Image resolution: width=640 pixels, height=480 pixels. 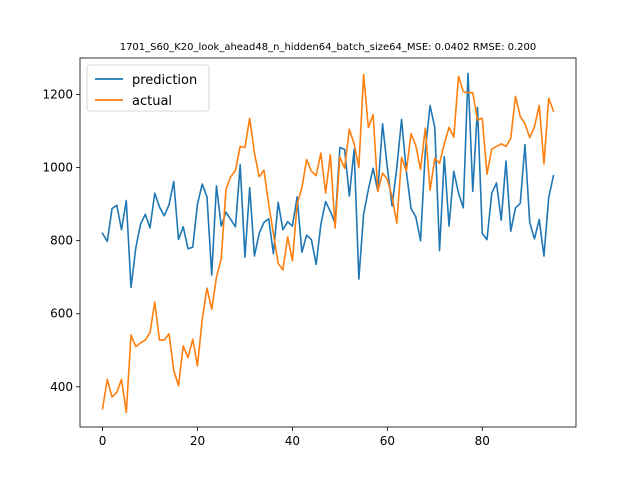 What do you see at coordinates (61, 241) in the screenshot?
I see `y-tick-label: 800` at bounding box center [61, 241].